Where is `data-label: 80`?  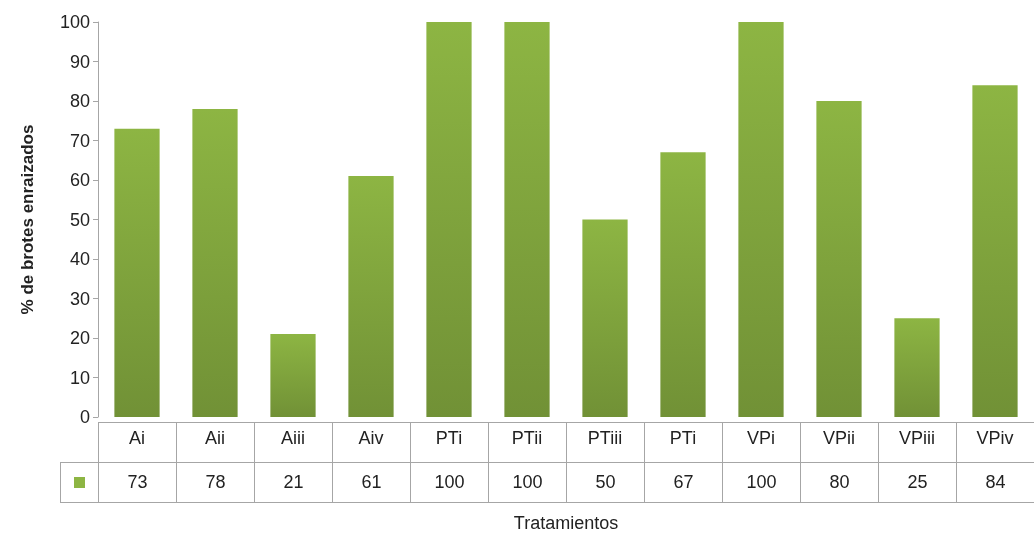
data-label: 80 is located at coordinates (839, 482).